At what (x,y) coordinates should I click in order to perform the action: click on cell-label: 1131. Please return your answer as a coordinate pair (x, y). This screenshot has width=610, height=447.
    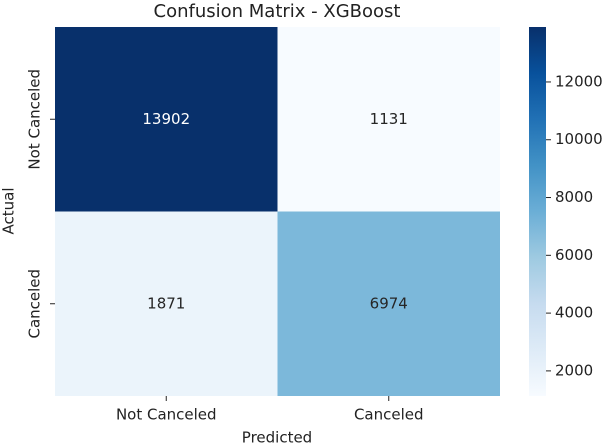
    Looking at the image, I should click on (389, 119).